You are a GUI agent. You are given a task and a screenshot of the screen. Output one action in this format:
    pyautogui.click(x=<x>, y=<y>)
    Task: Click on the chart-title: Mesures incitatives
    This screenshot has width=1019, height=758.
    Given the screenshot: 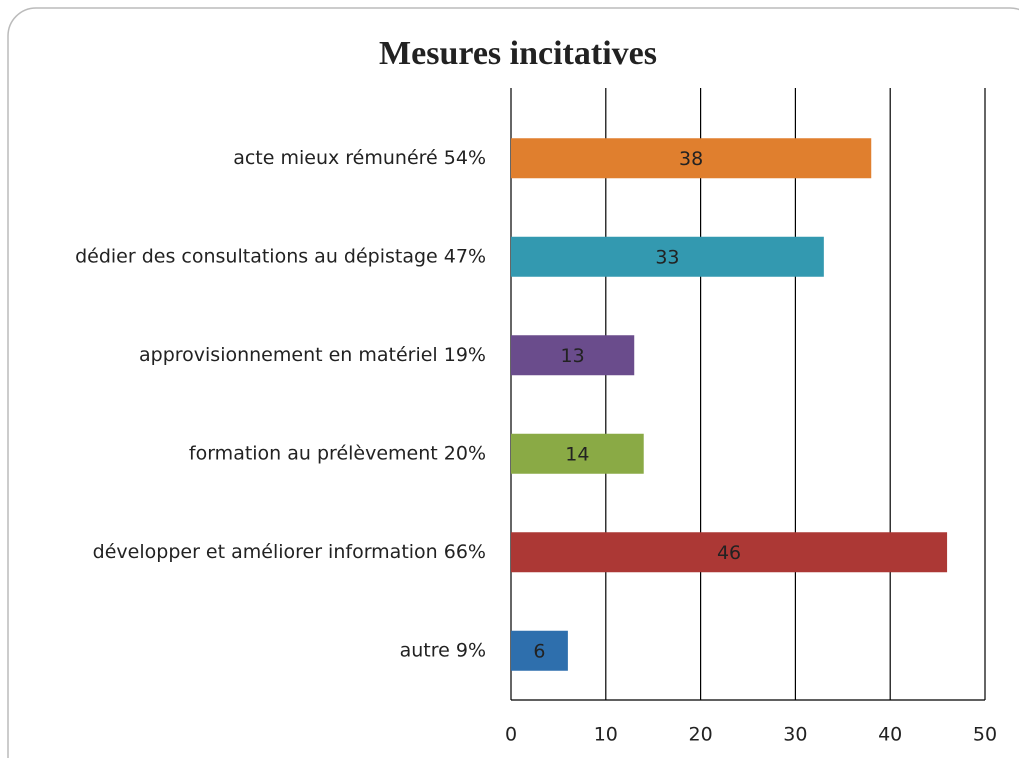 What is the action you would take?
    pyautogui.click(x=518, y=53)
    